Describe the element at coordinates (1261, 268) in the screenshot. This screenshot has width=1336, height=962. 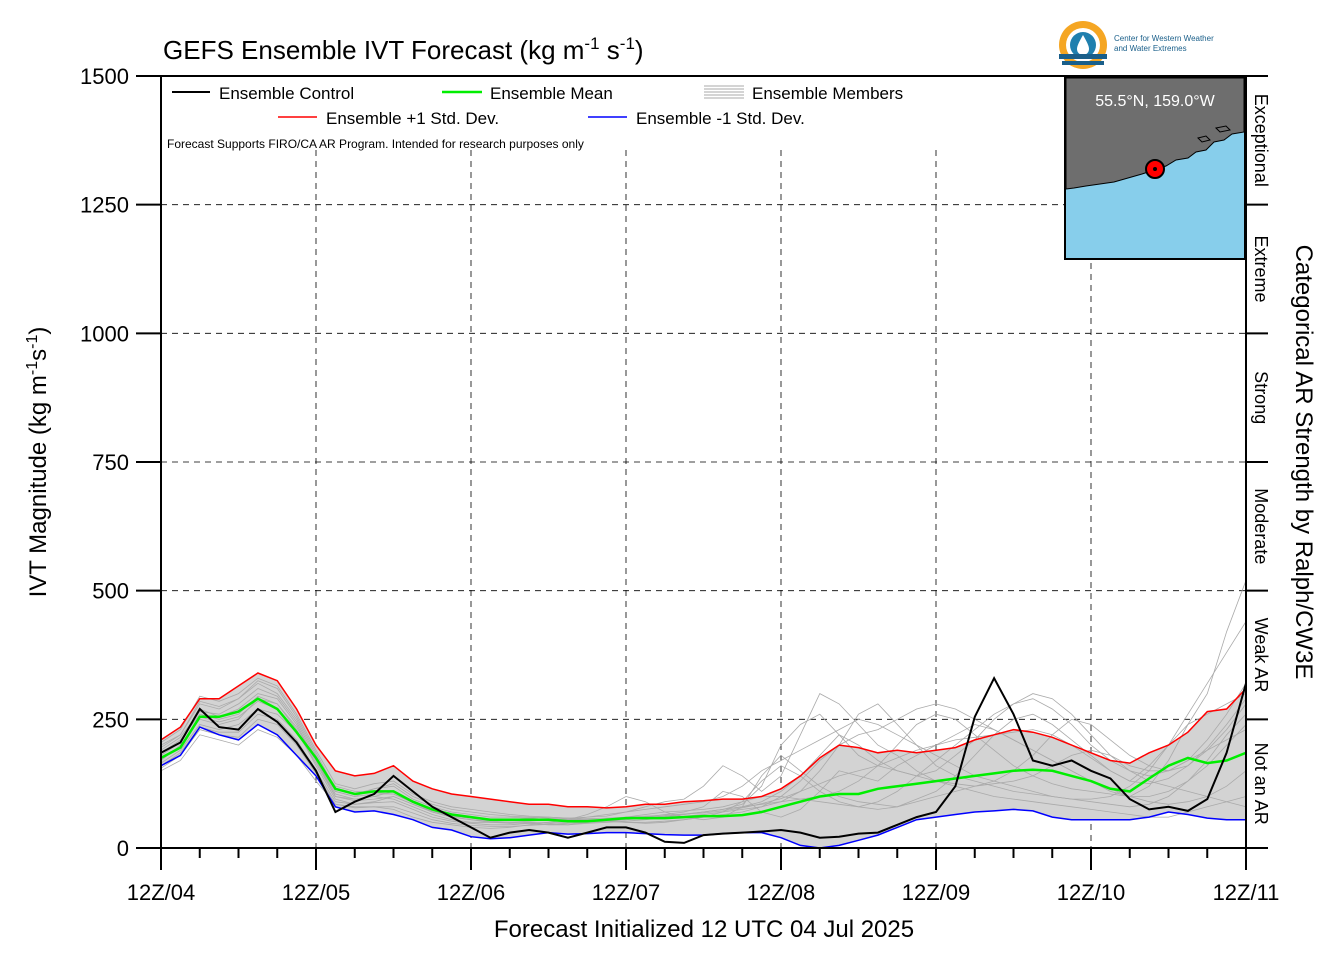
I see `category-label: Extreme` at that location.